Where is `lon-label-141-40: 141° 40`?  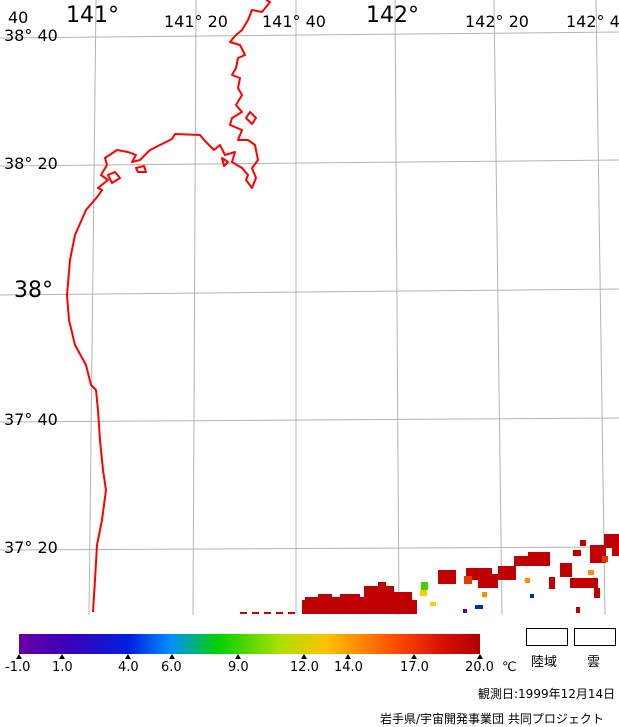
lon-label-141-40: 141° 40 is located at coordinates (294, 21).